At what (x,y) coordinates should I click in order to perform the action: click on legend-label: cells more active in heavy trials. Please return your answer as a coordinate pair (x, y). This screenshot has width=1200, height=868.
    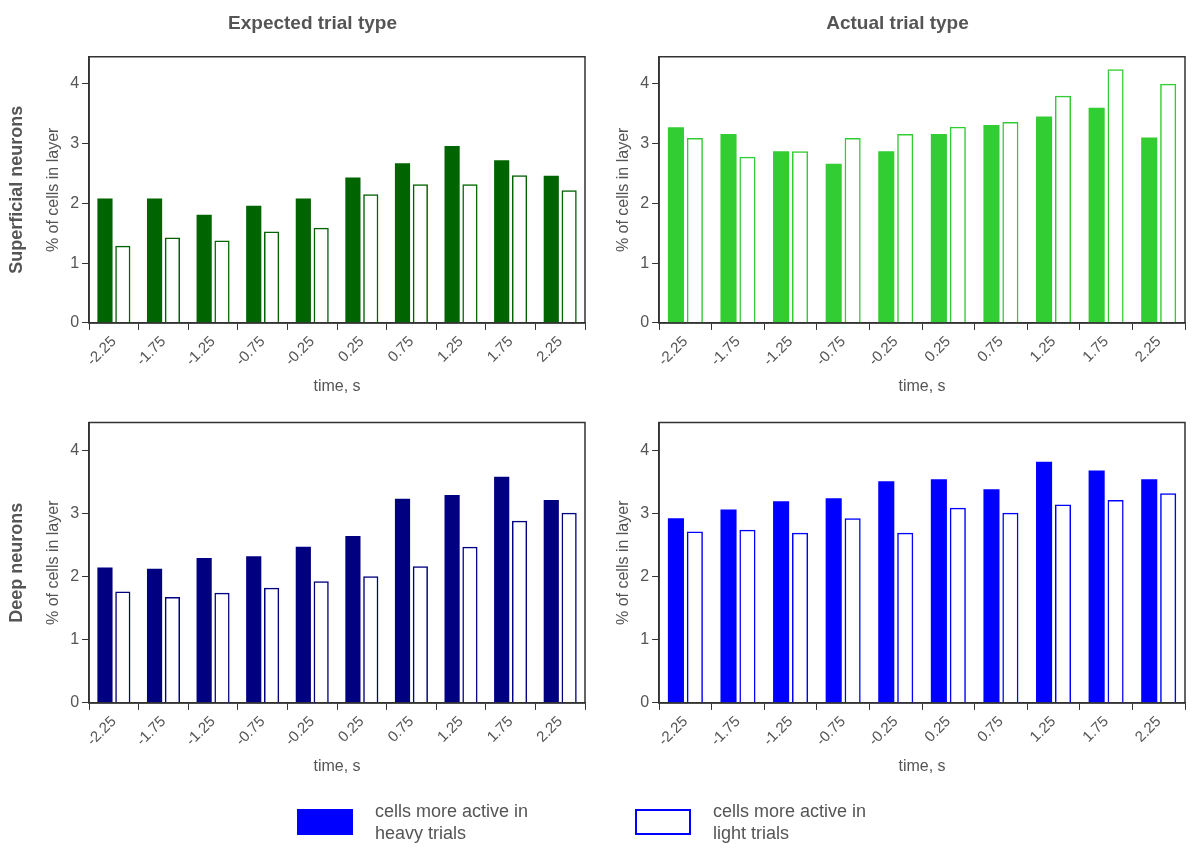
    Looking at the image, I should click on (452, 822).